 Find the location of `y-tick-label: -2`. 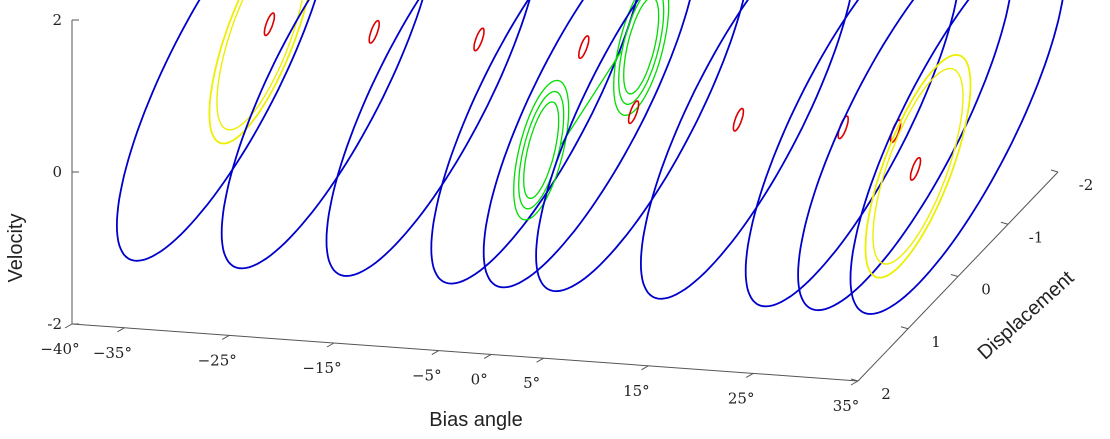

y-tick-label: -2 is located at coordinates (1086, 185).